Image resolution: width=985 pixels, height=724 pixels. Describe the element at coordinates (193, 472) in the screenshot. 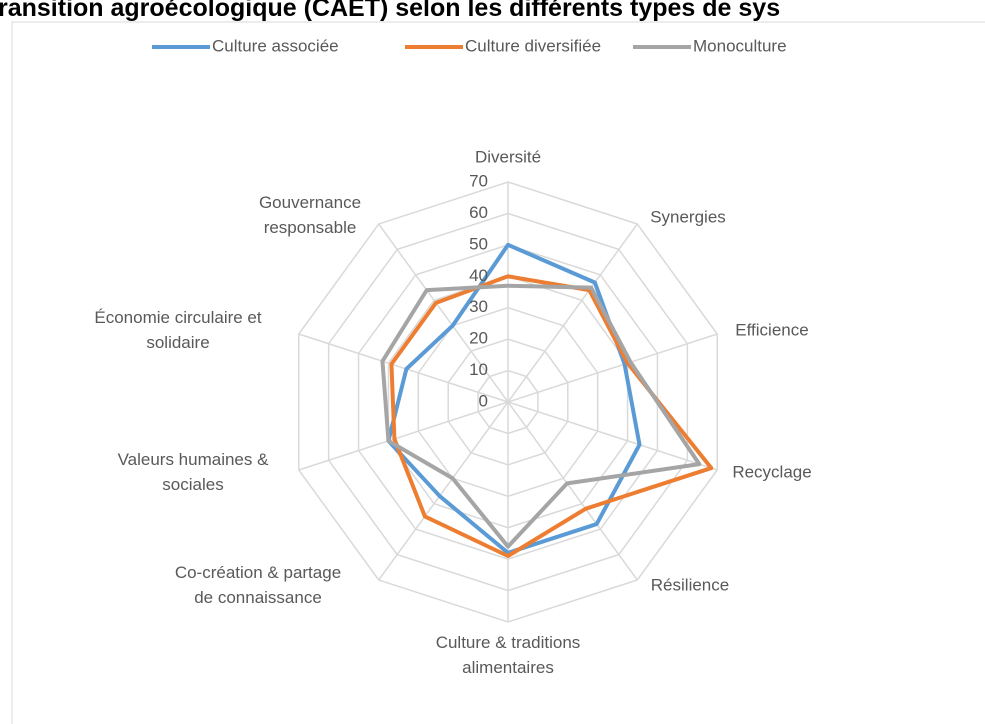

I see `axis-label: Valeurs humaines & sociales` at that location.